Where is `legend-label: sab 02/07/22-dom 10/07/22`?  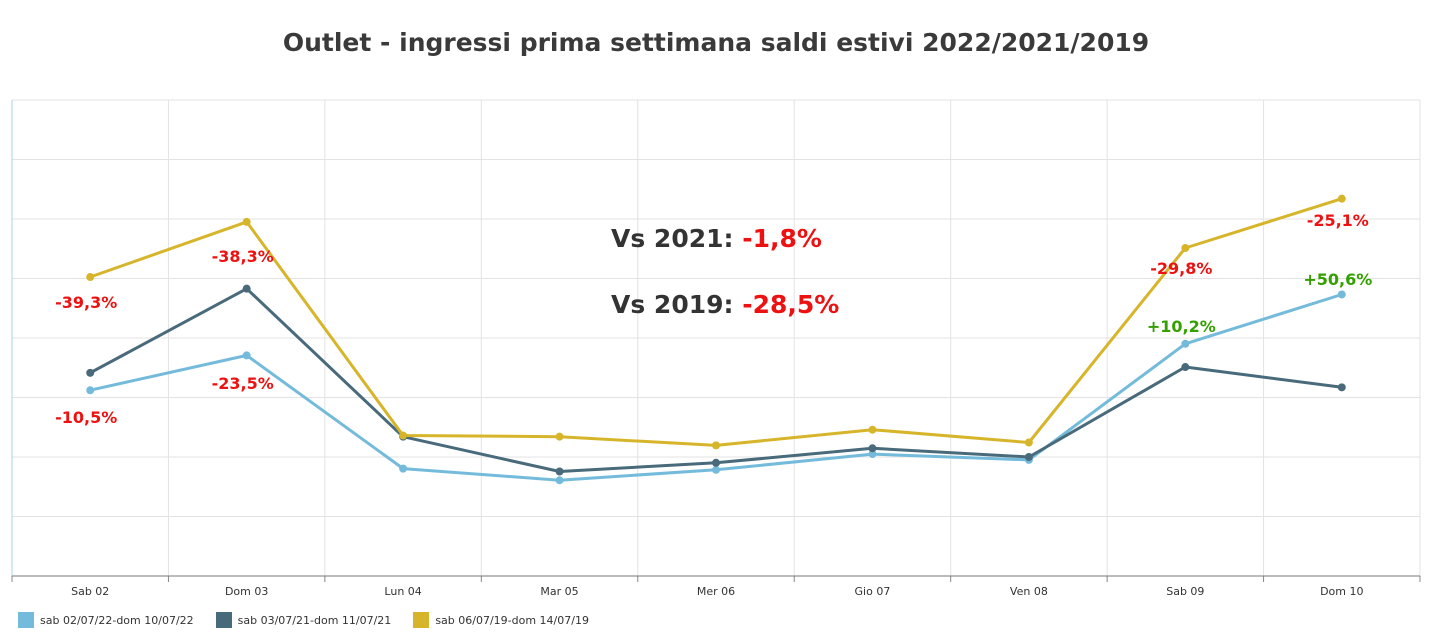 legend-label: sab 02/07/22-dom 10/07/22 is located at coordinates (117, 620).